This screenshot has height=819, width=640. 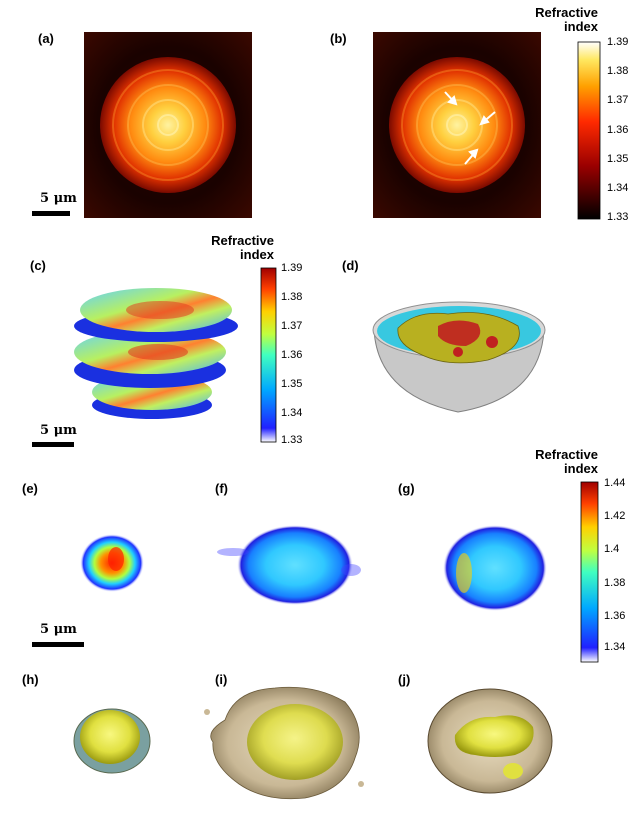 What do you see at coordinates (284, 743) in the screenshot?
I see `panel-i-image` at bounding box center [284, 743].